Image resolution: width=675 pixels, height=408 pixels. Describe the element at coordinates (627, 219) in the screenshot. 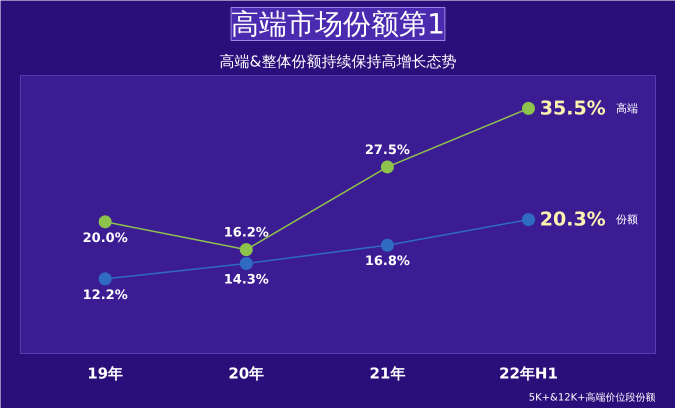

I see `text: 份额` at that location.